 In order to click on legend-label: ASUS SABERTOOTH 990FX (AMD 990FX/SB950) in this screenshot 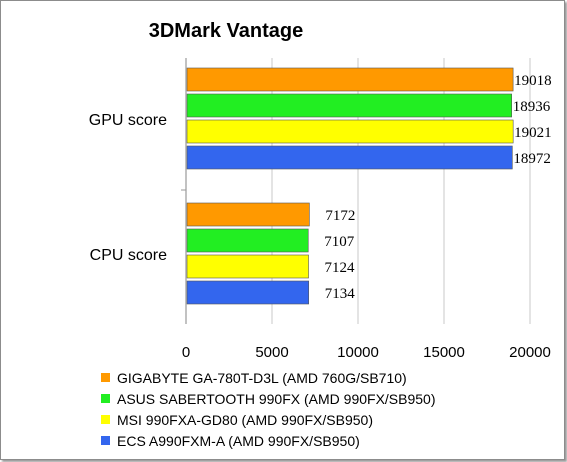, I will do `click(276, 399)`.